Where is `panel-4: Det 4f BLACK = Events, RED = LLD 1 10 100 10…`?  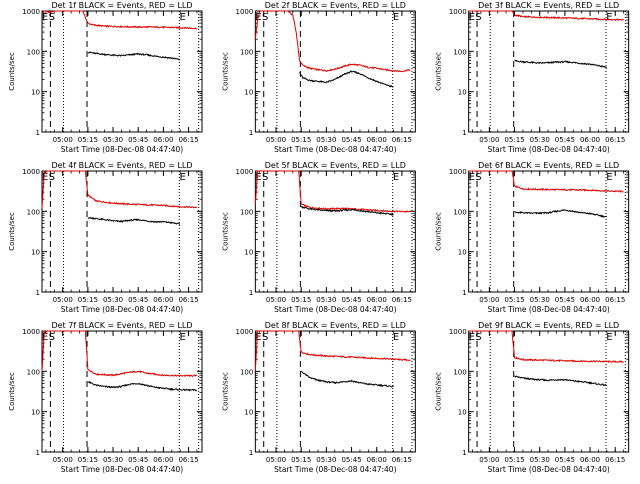
panel-4: Det 4f BLACK = Events, RED = LLD 1 10 100 10… is located at coordinates (105, 237).